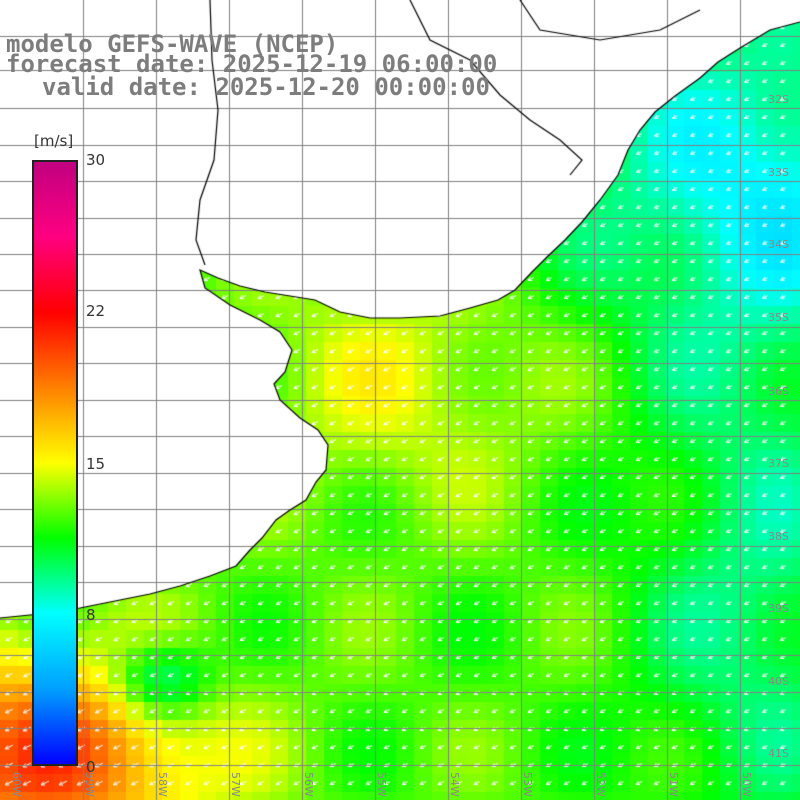 The image size is (800, 800). Describe the element at coordinates (778, 317) in the screenshot. I see `latitude-label: 35S` at that location.